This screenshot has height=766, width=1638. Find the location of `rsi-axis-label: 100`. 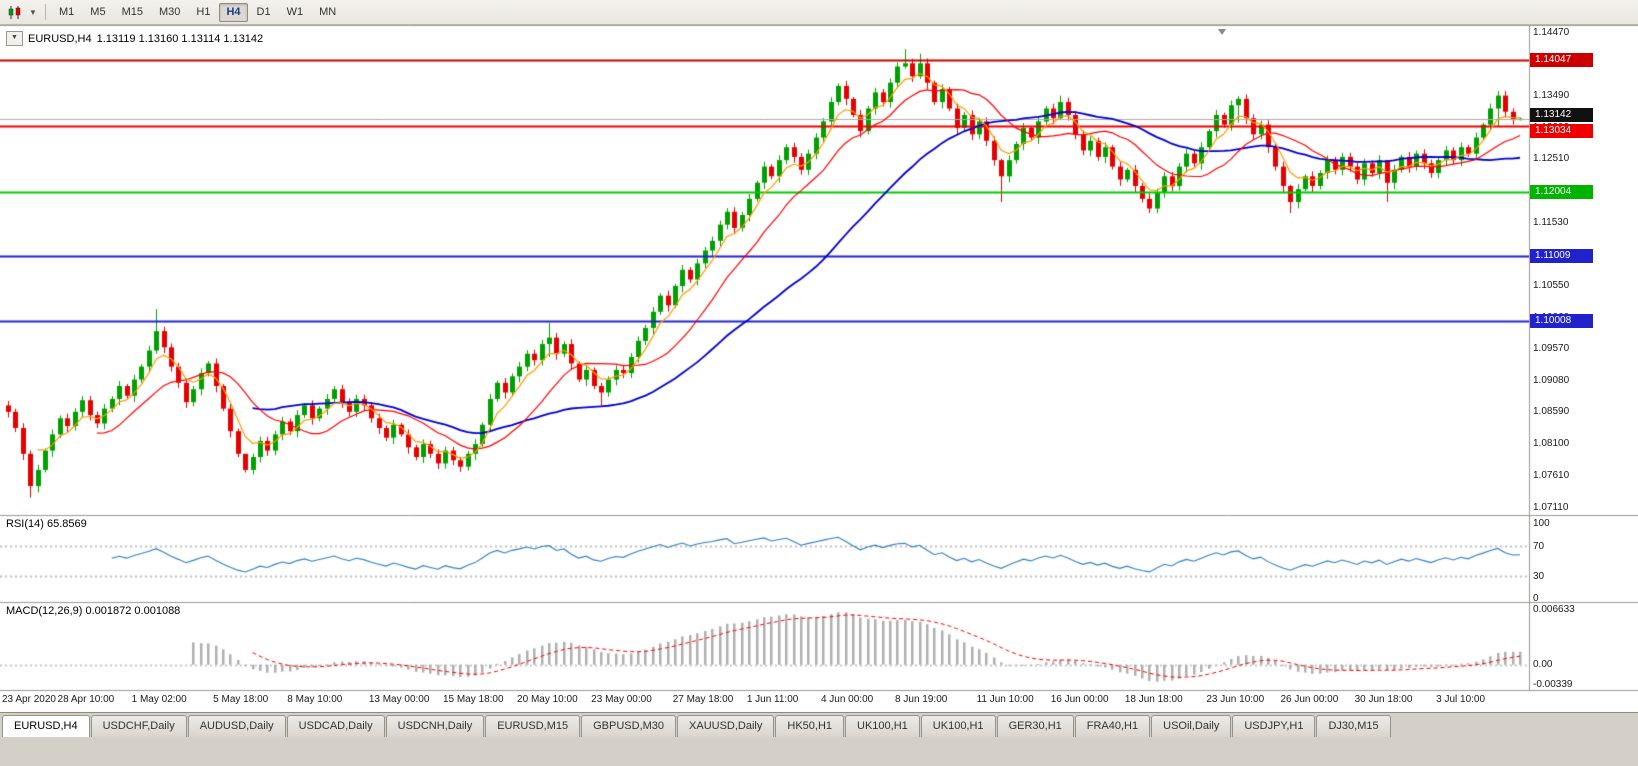

rsi-axis-label: 100 is located at coordinates (1541, 523).